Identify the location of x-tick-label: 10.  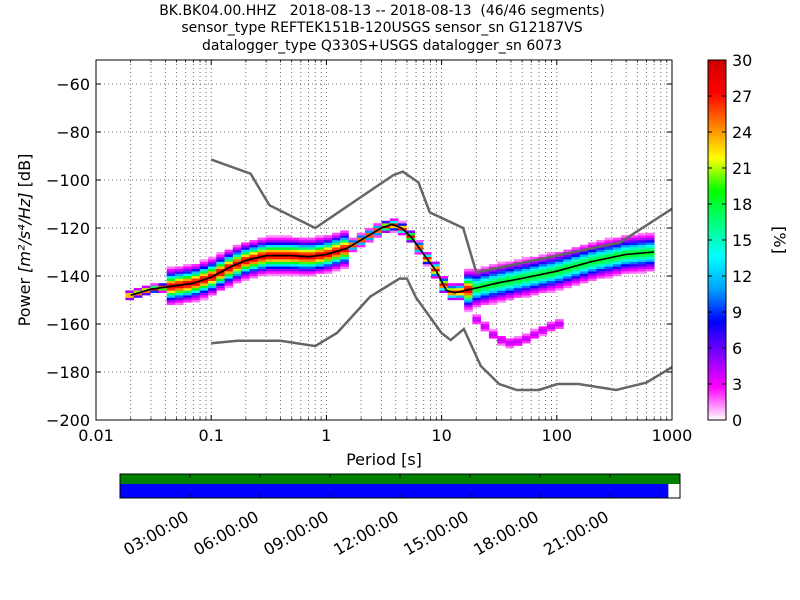
(441, 435).